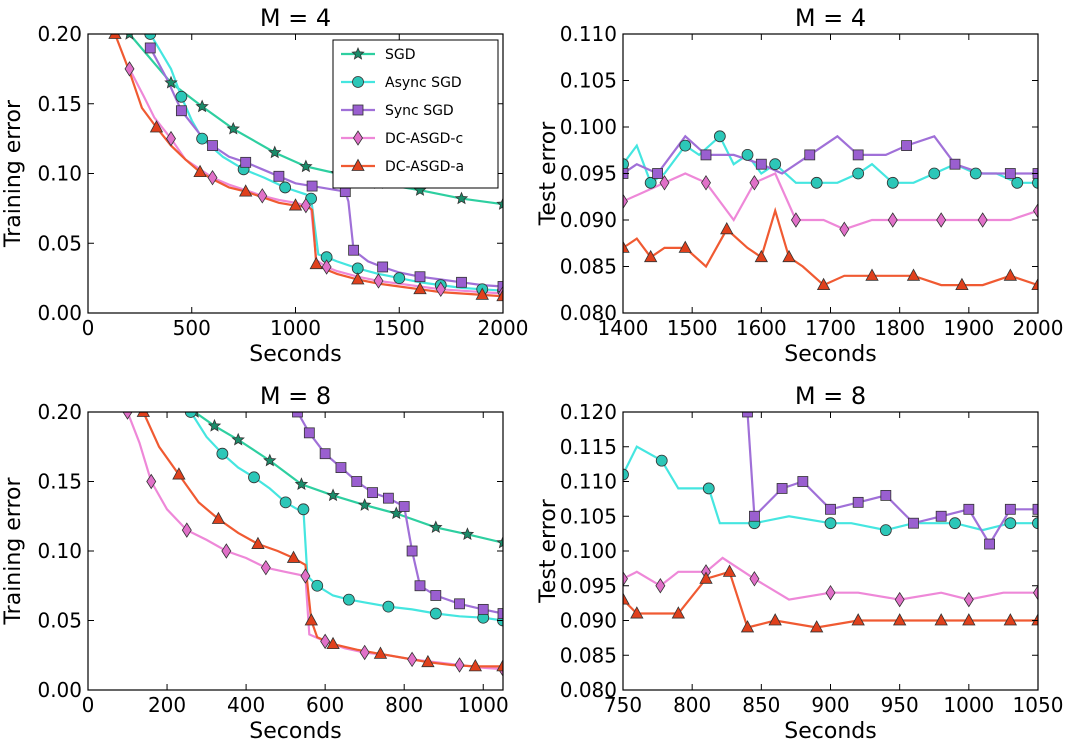 The height and width of the screenshot is (754, 1080). What do you see at coordinates (830, 18) in the screenshot?
I see `chart-title: M = 4` at bounding box center [830, 18].